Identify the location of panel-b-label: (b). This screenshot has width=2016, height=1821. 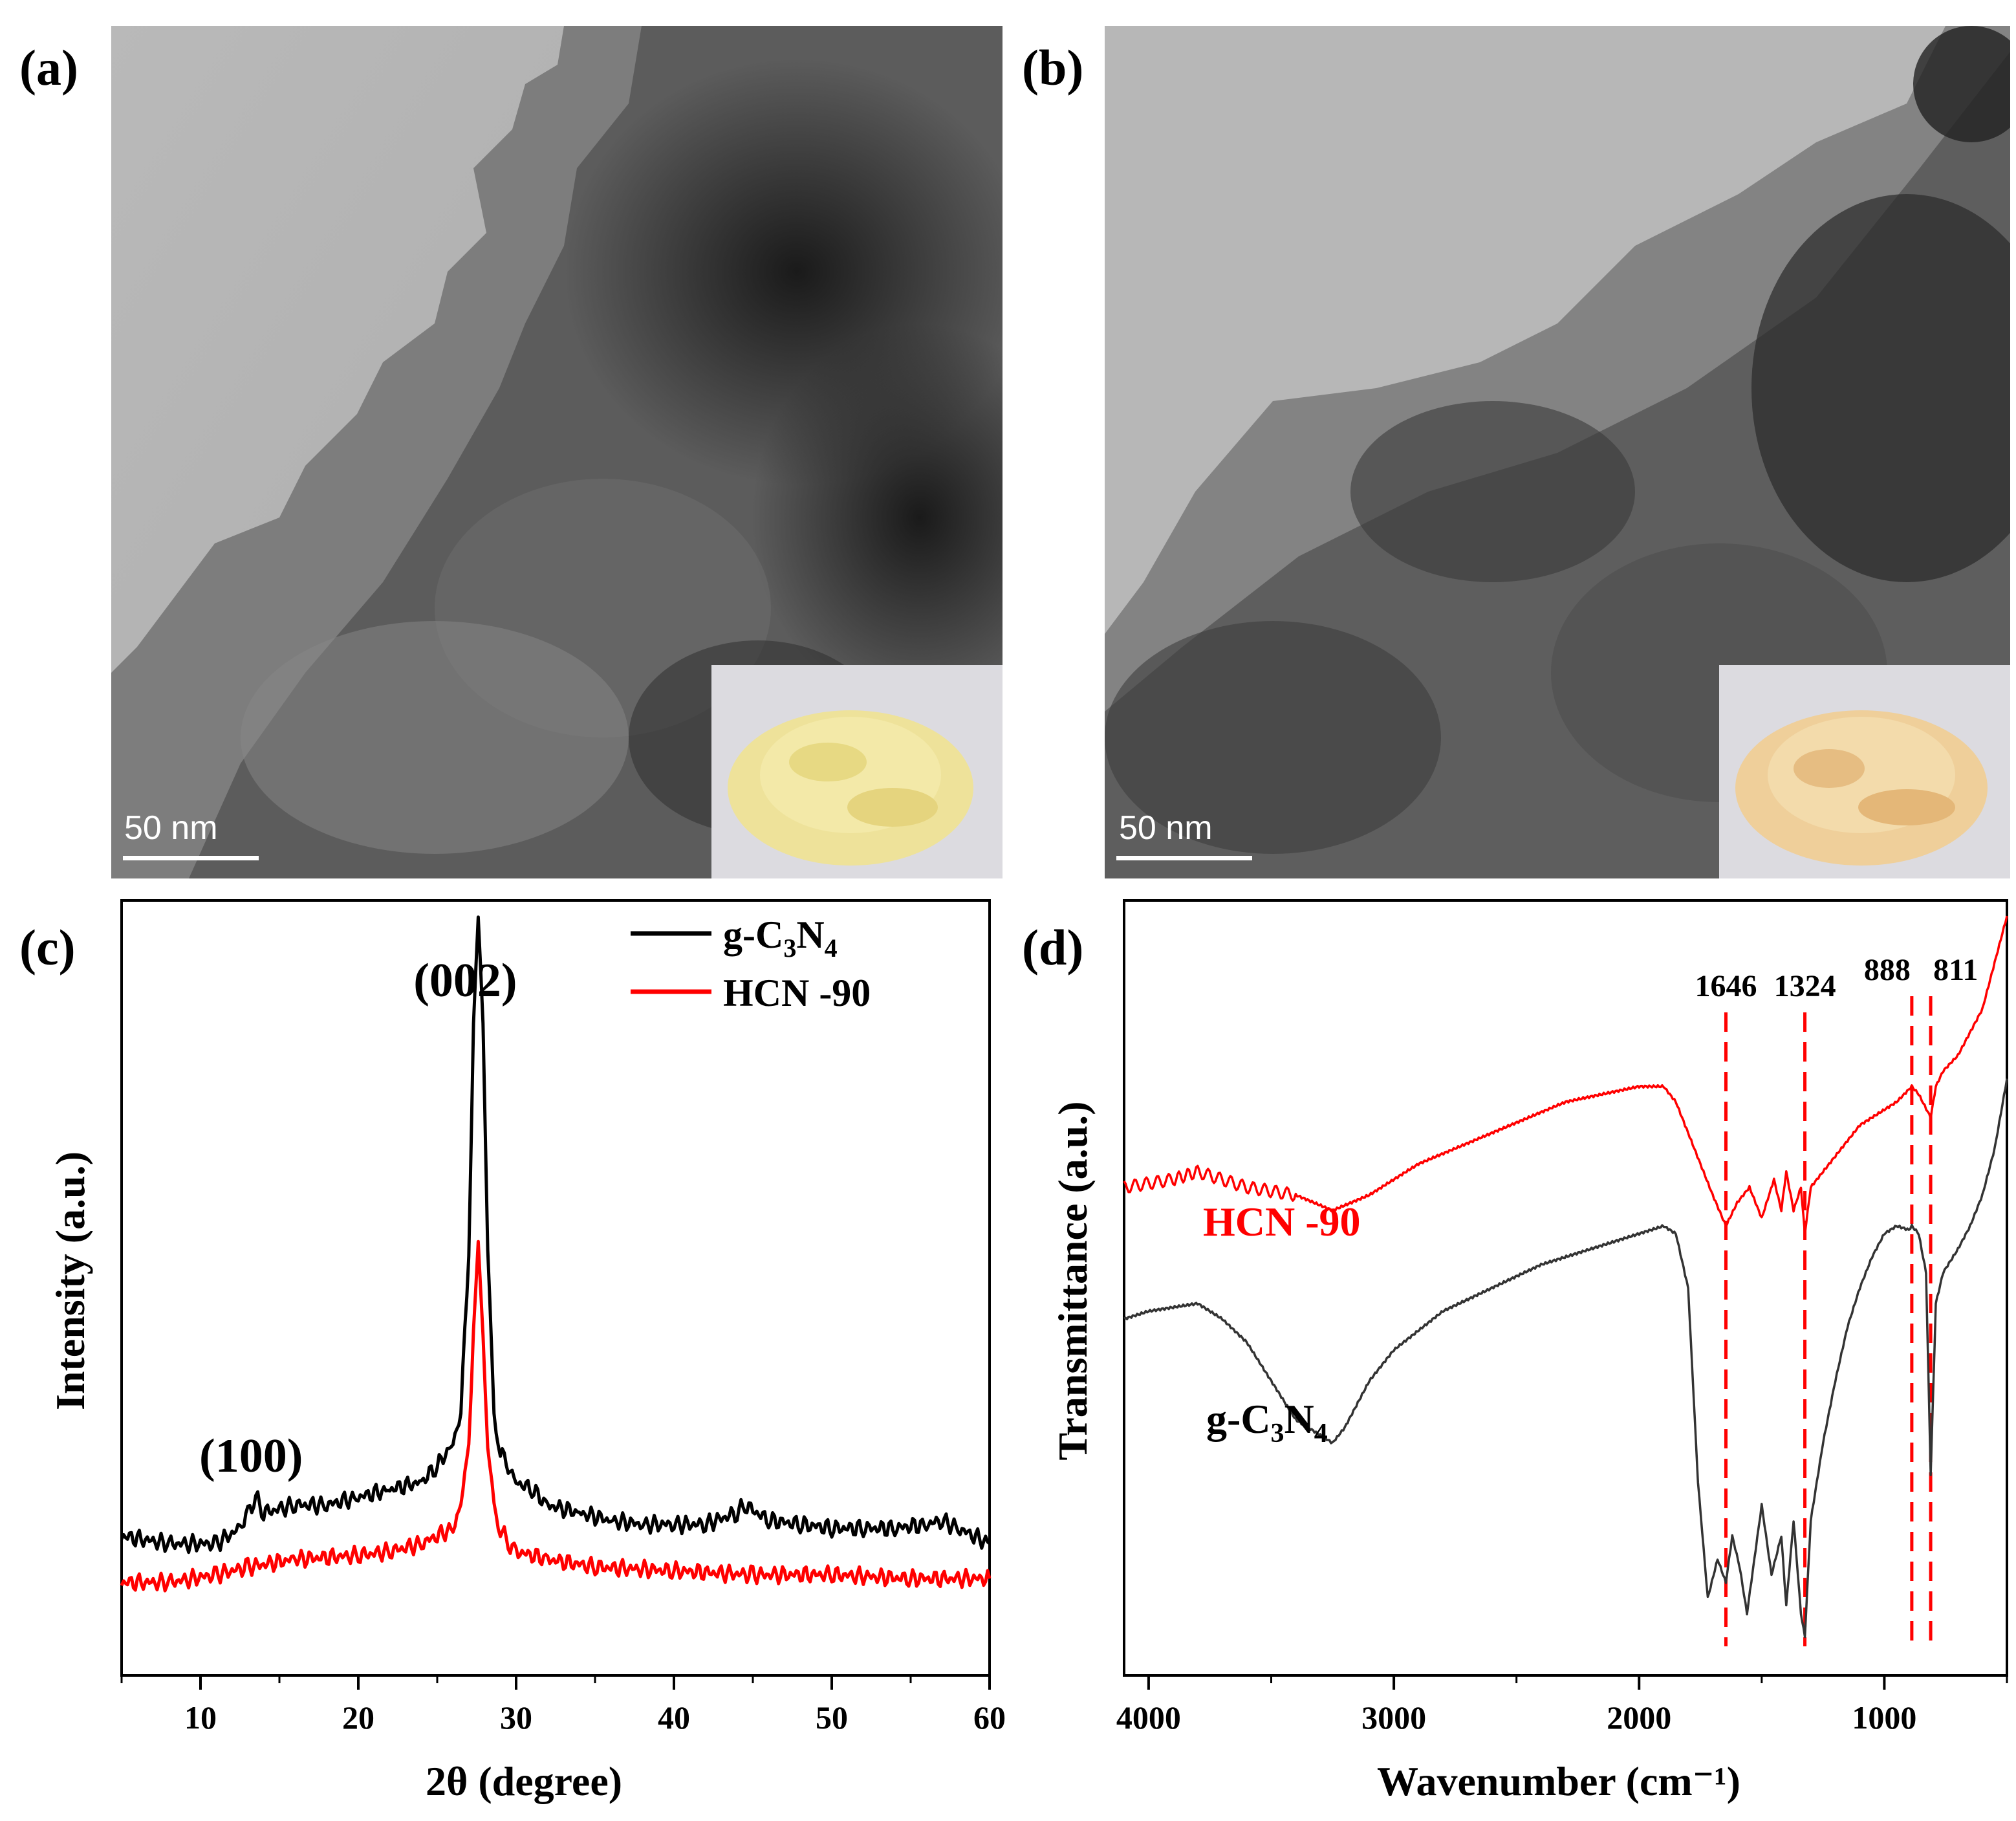
(1053, 67).